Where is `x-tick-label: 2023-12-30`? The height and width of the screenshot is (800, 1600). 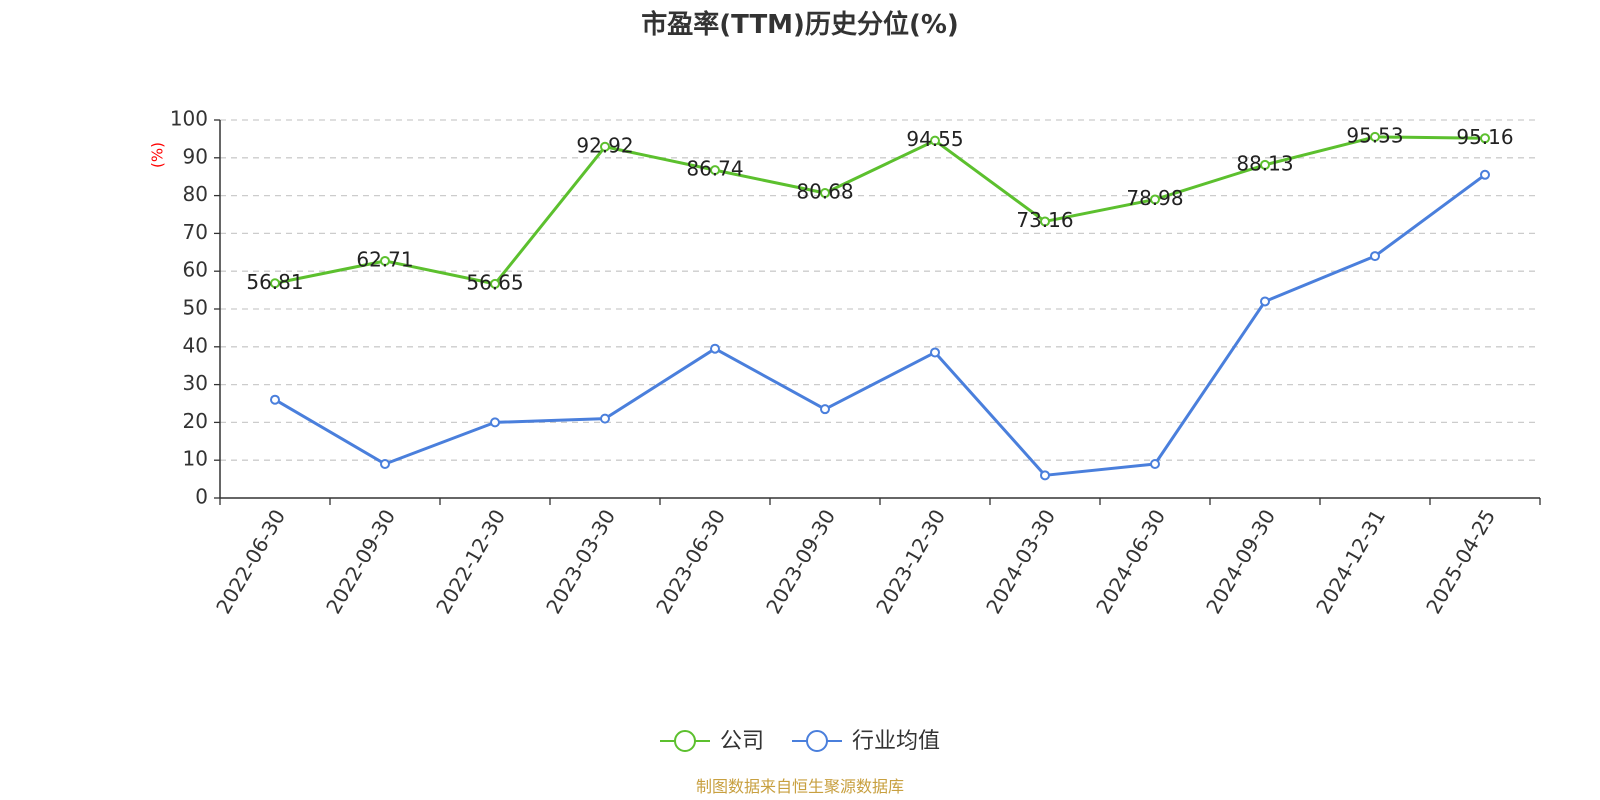
x-tick-label: 2023-12-30 is located at coordinates (910, 561).